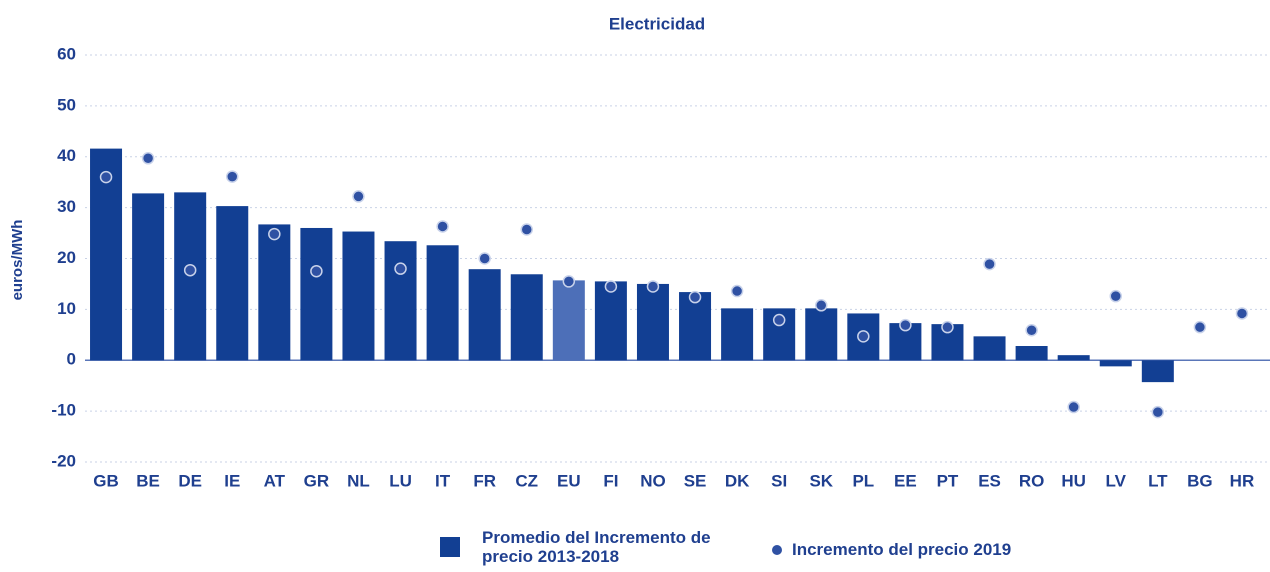  Describe the element at coordinates (358, 480) in the screenshot. I see `x-tick-label: NL` at that location.